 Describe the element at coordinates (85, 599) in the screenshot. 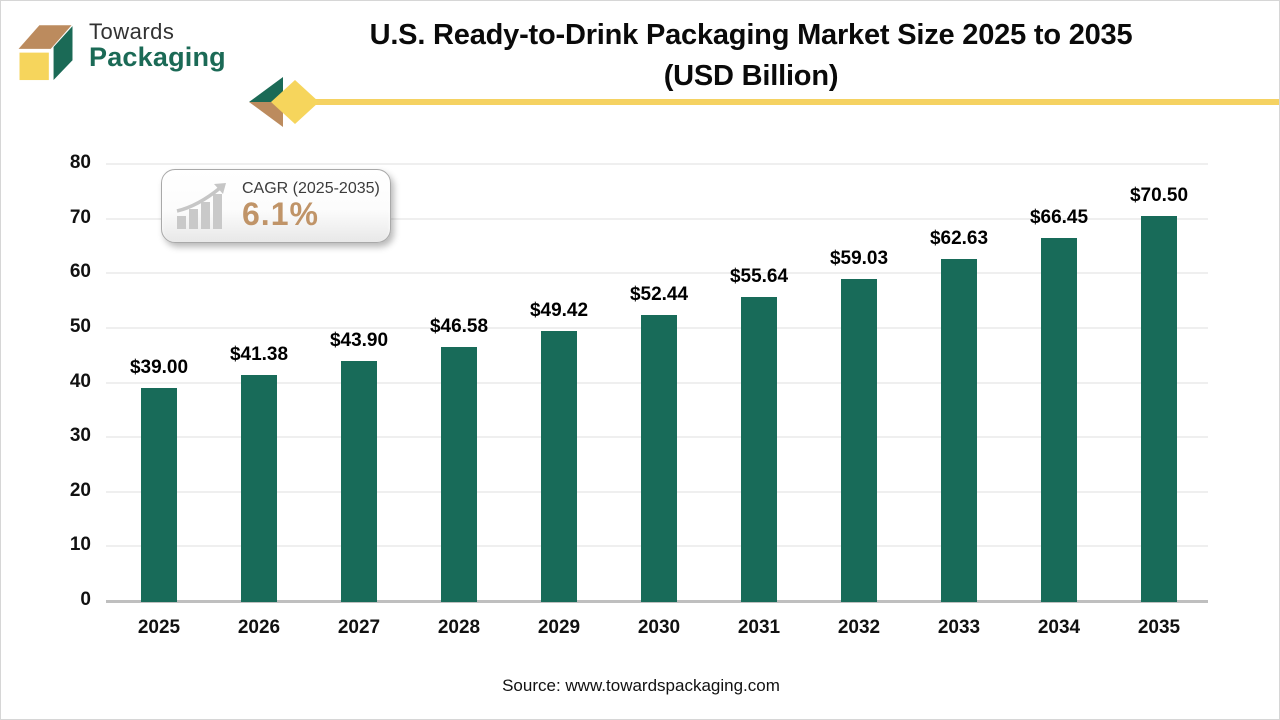

I see `y-tick-label: 0` at that location.